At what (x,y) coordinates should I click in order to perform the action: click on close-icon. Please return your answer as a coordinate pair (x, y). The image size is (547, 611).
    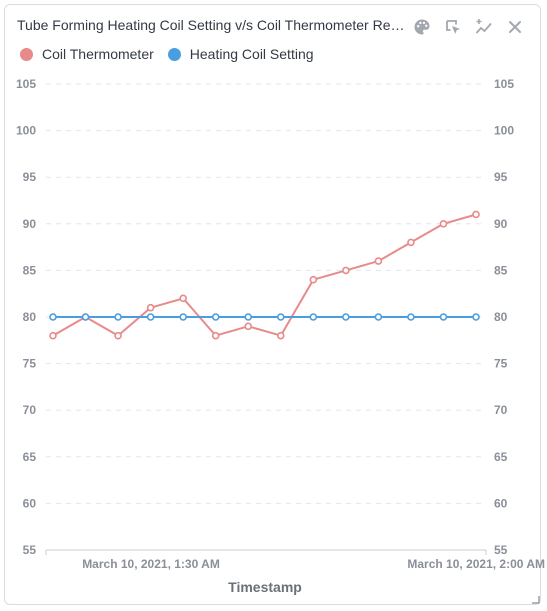
    Looking at the image, I should click on (514, 27).